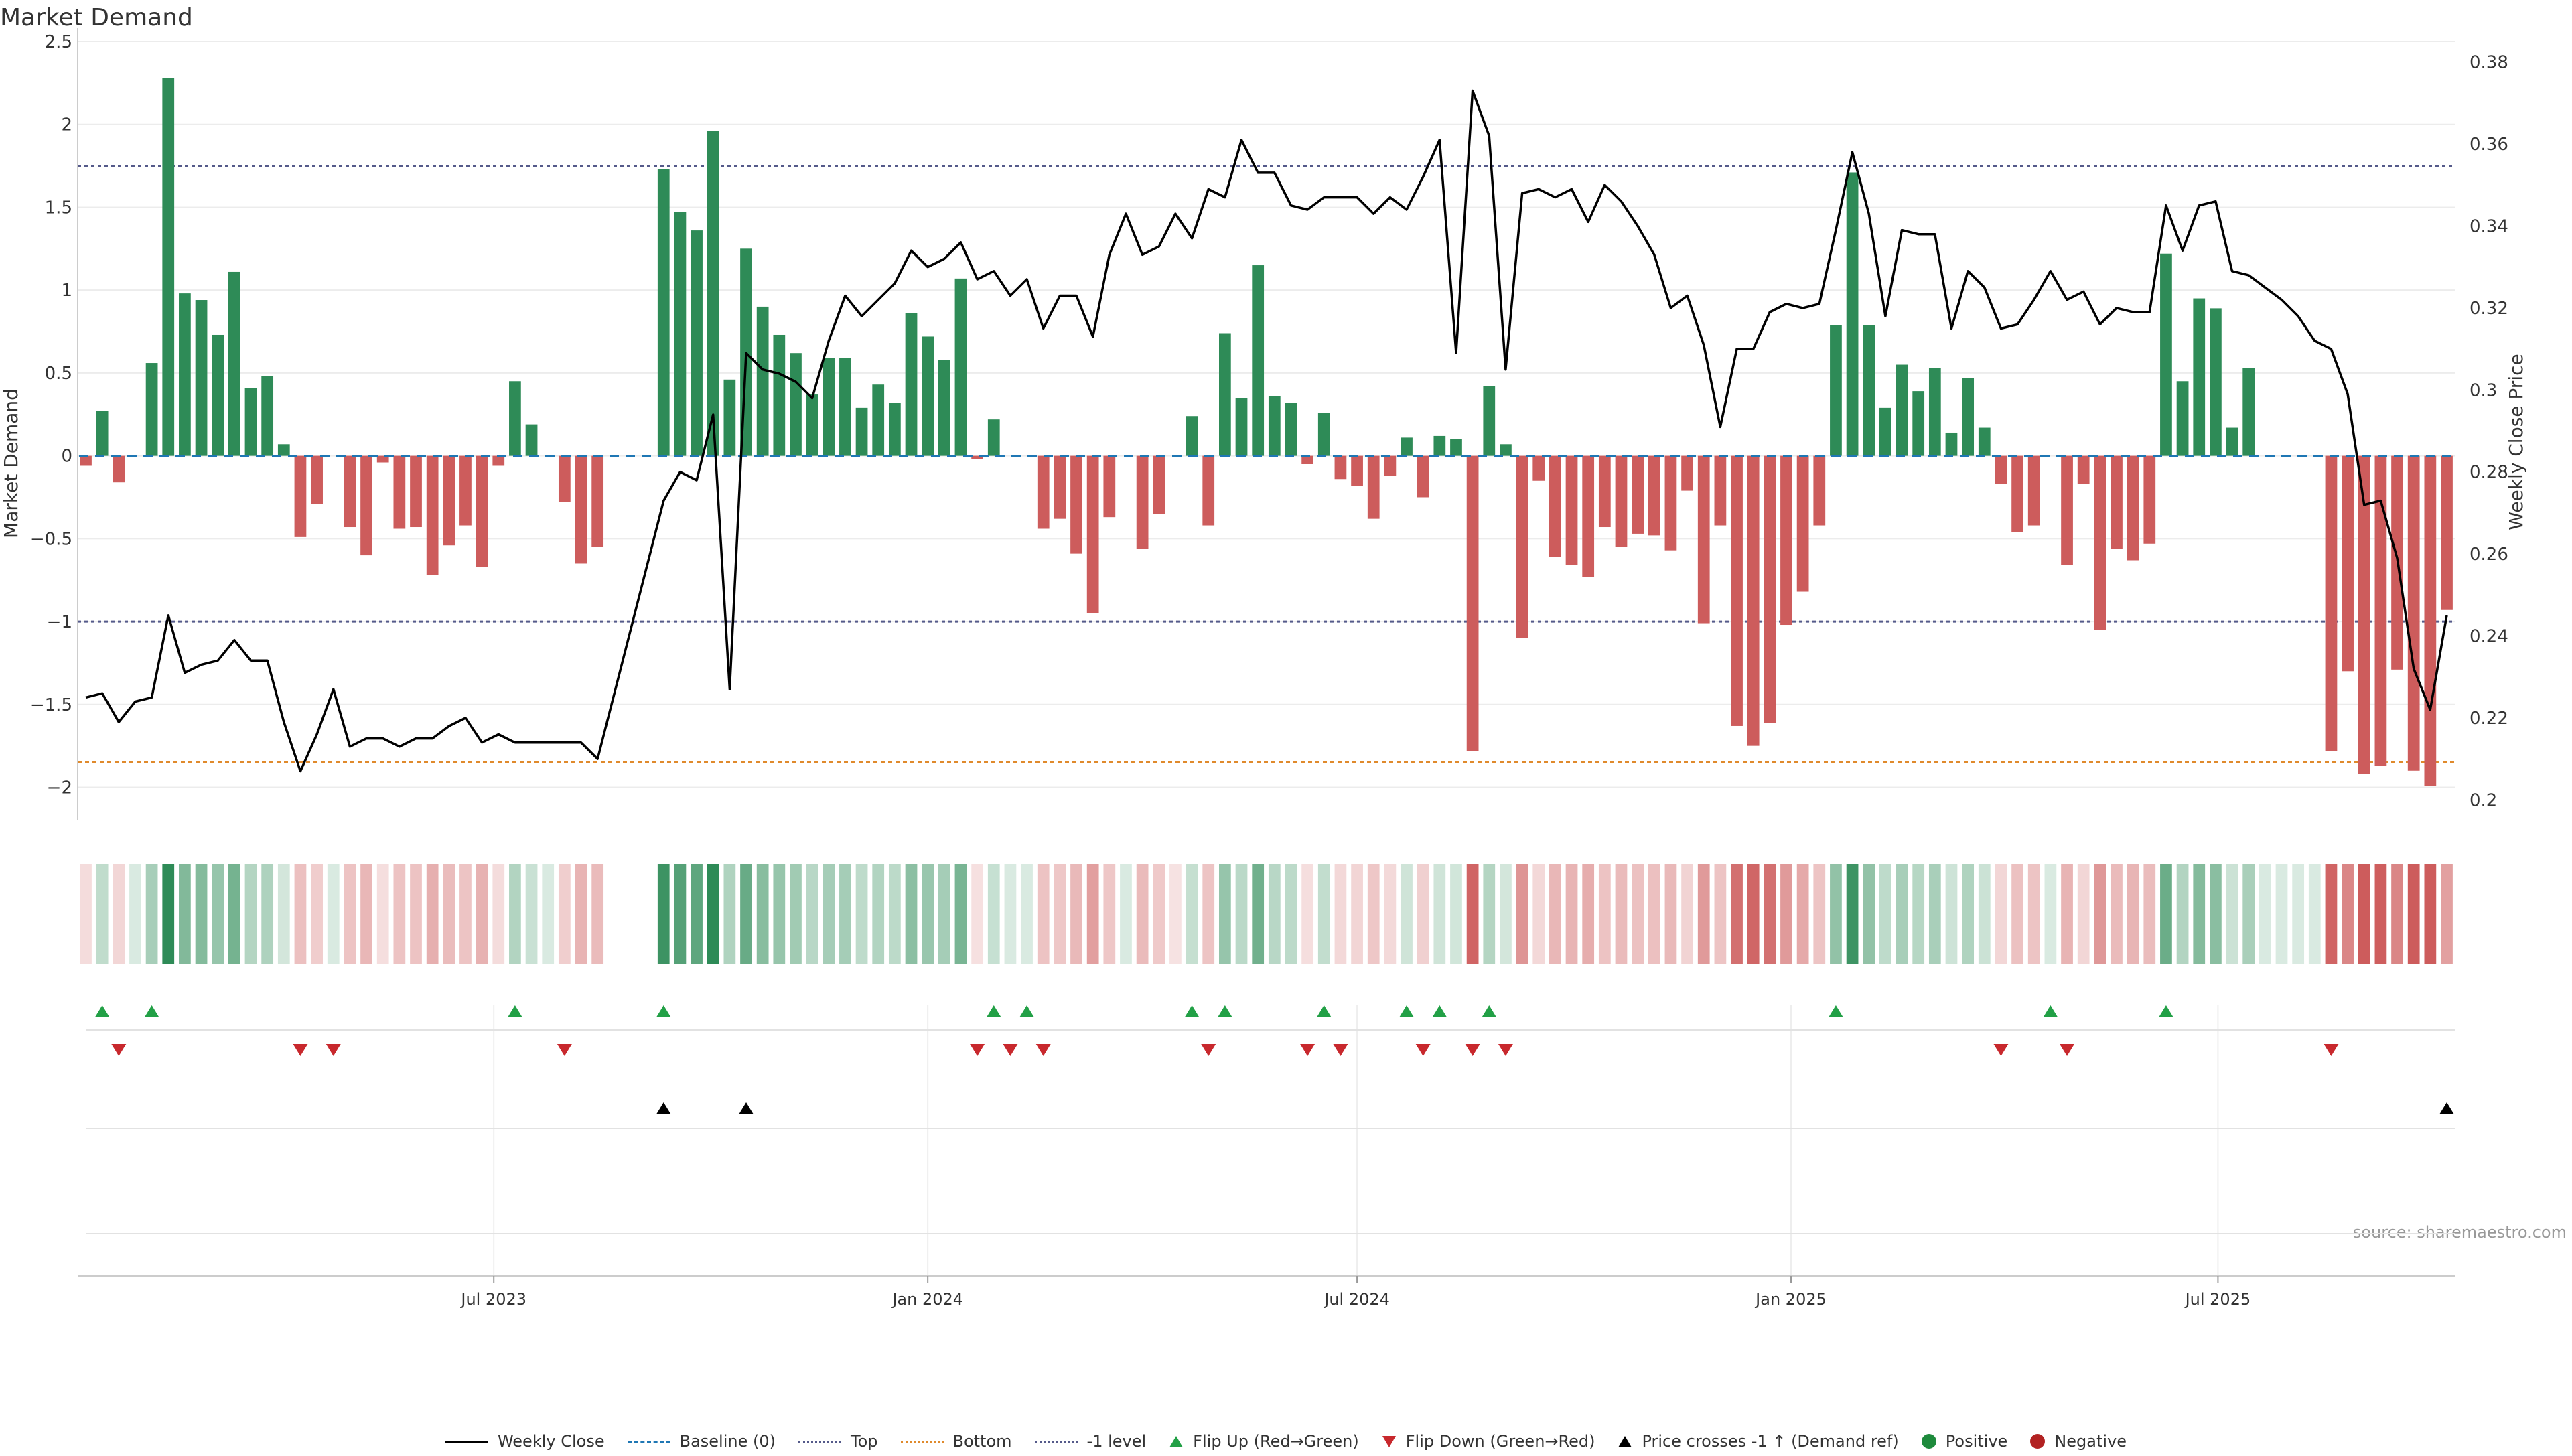  Describe the element at coordinates (1759, 1441) in the screenshot. I see `legend-price-cross: Price crosses -1 ↑ (Demand ref)` at that location.